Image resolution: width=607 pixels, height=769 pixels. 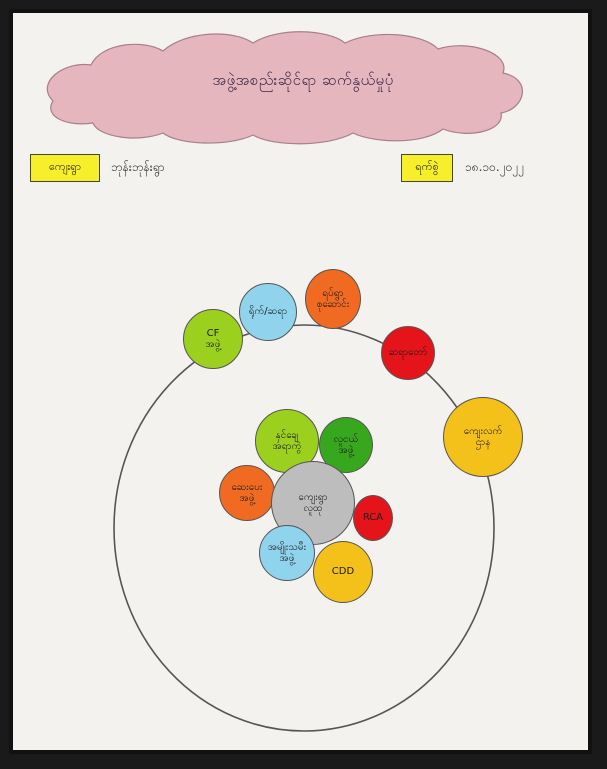 I want to click on node-cdd: CDD, so click(x=343, y=572).